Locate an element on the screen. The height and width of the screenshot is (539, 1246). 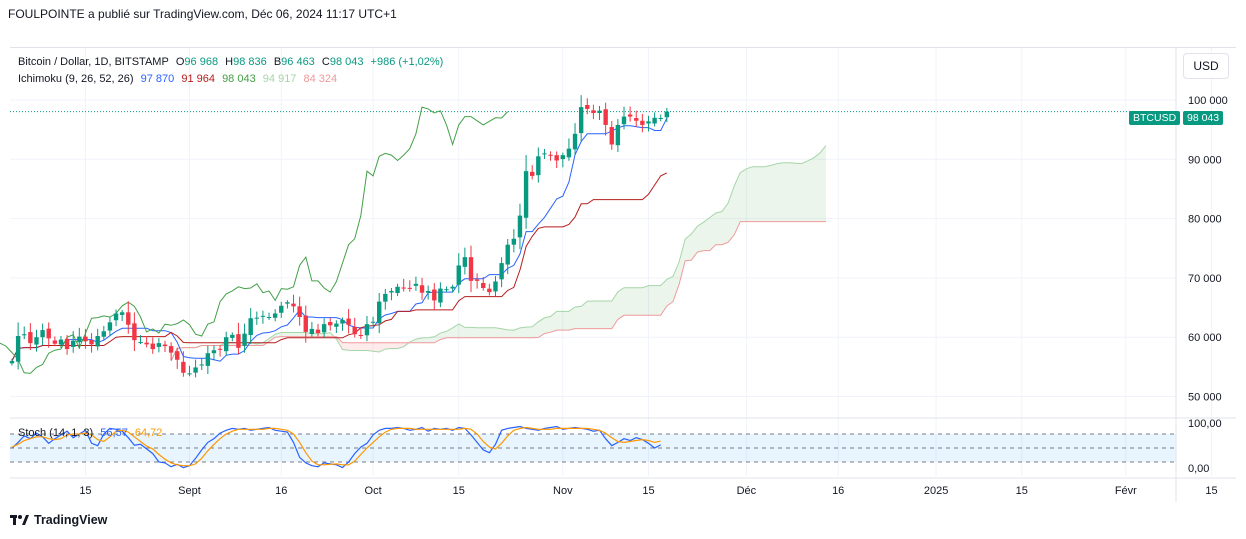
tradingview-logo: TradingView is located at coordinates (58, 520).